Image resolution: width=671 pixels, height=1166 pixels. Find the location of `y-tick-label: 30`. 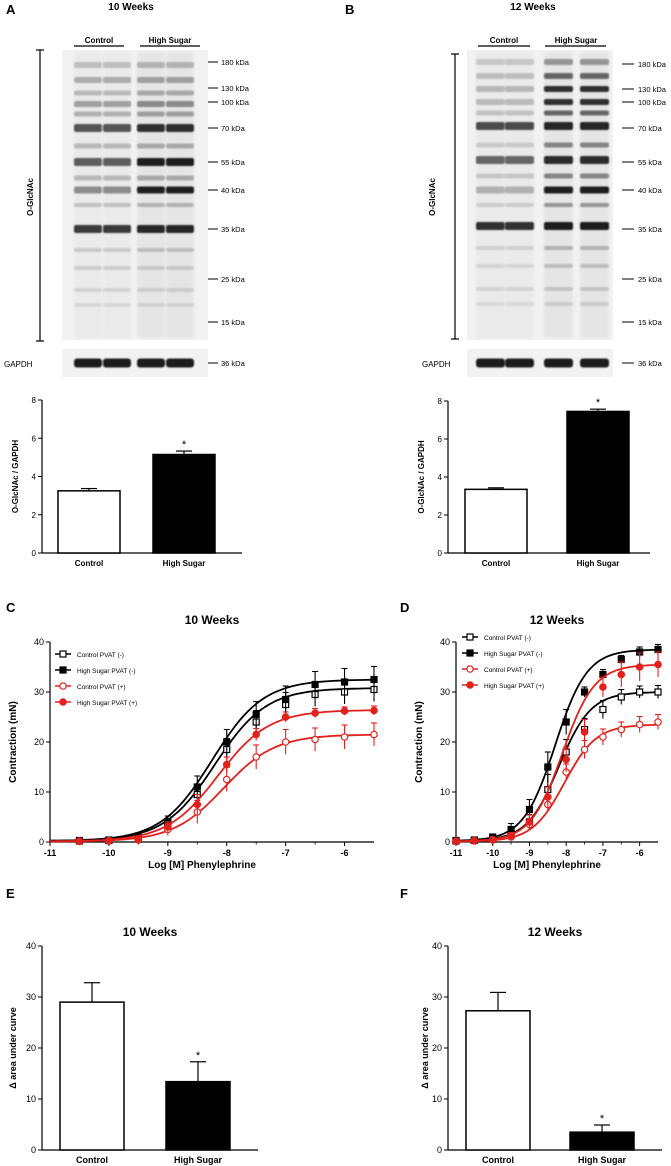

y-tick-label: 30 is located at coordinates (31, 997).